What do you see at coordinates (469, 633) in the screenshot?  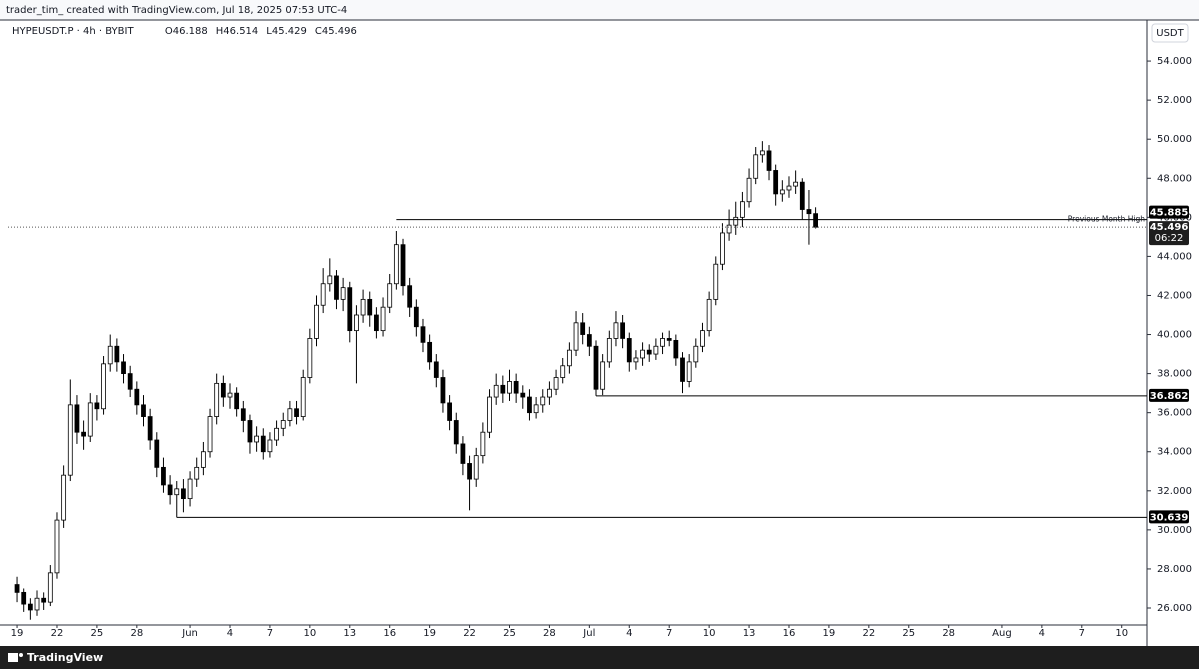 I see `x-tick-label: 22` at bounding box center [469, 633].